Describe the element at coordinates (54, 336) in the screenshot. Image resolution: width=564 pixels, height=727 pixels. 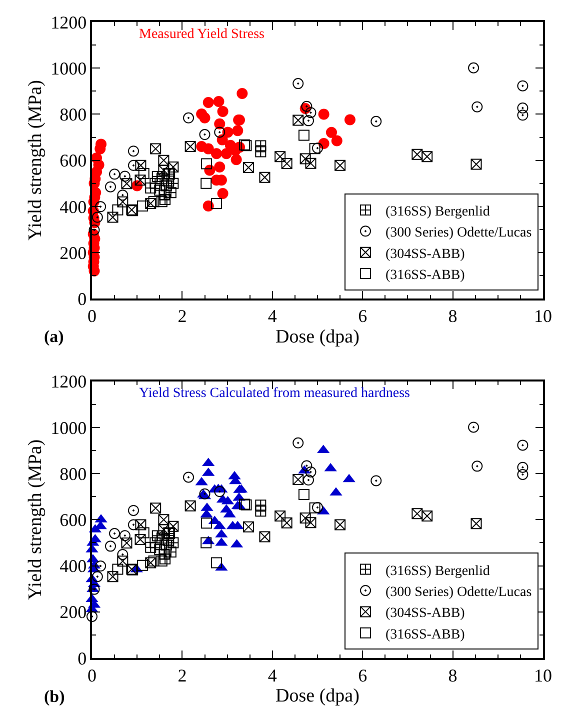
I see `text: (a)` at that location.